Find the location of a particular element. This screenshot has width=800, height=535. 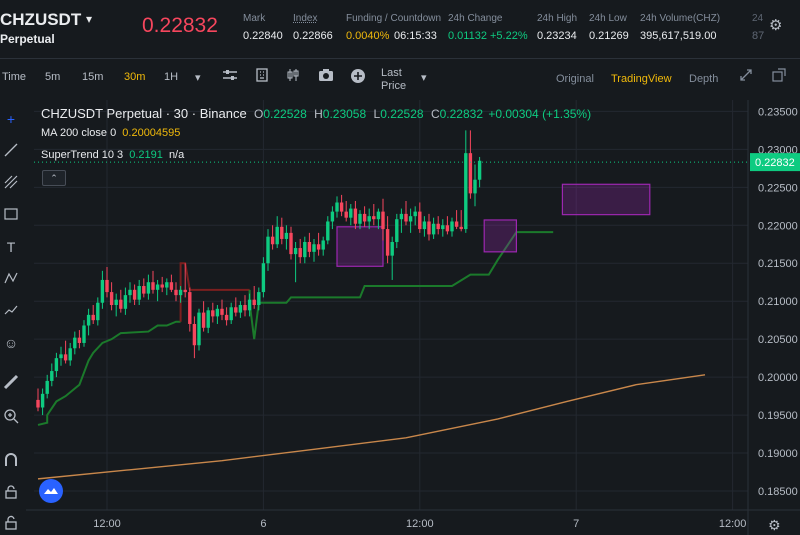

interval-15m: 15m is located at coordinates (93, 77).